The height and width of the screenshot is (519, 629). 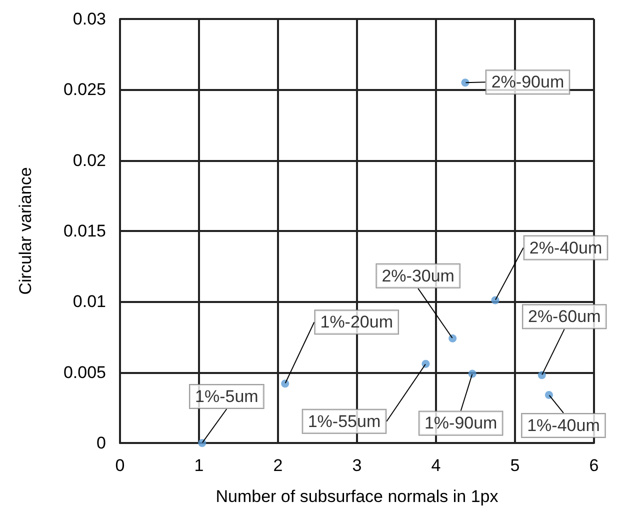 I want to click on y-tick-label: 0.015, so click(x=84, y=231).